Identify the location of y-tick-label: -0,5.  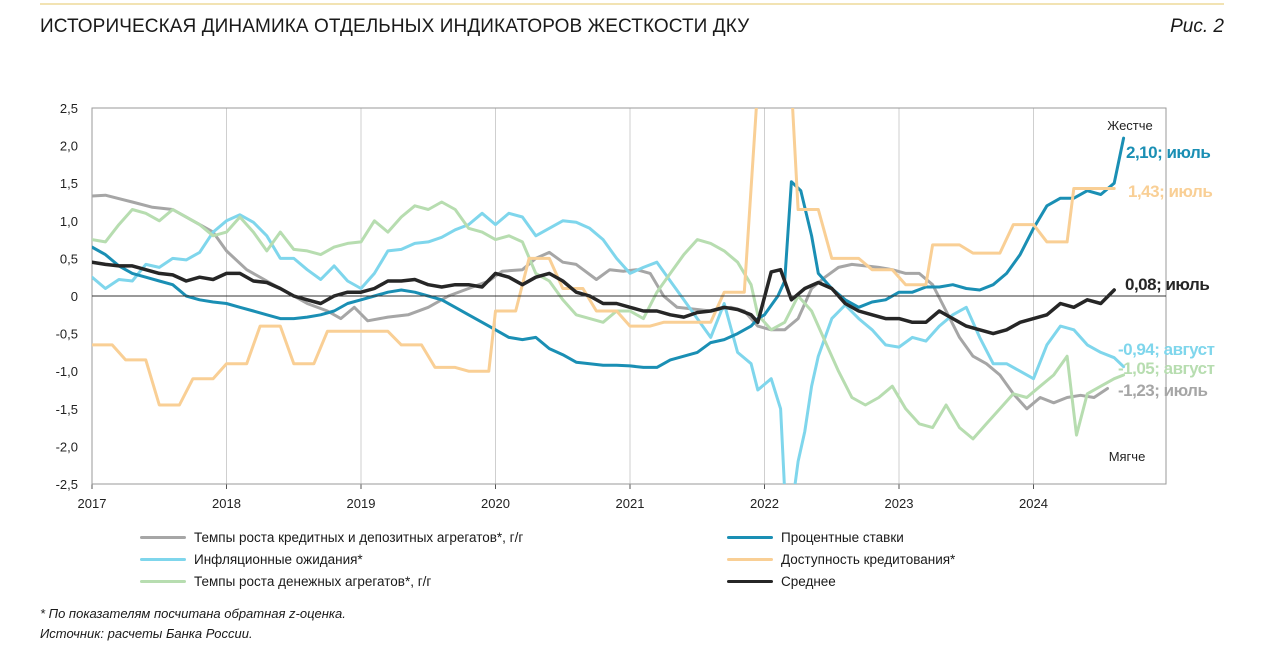
(67, 334).